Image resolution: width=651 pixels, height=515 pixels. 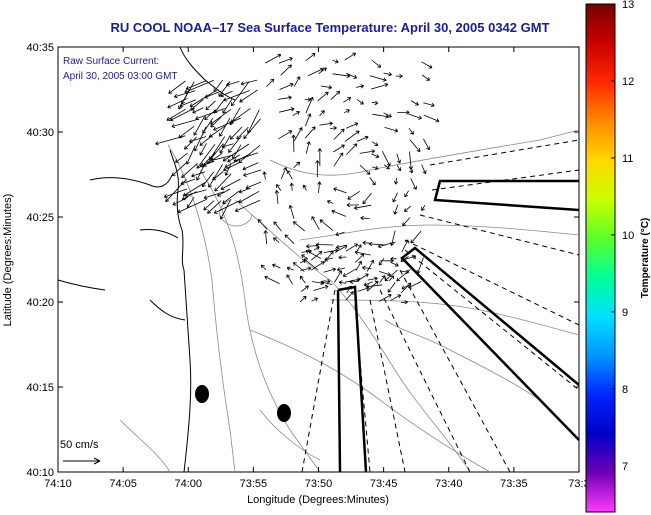 What do you see at coordinates (40, 48) in the screenshot?
I see `y-tick-label: 40:35` at bounding box center [40, 48].